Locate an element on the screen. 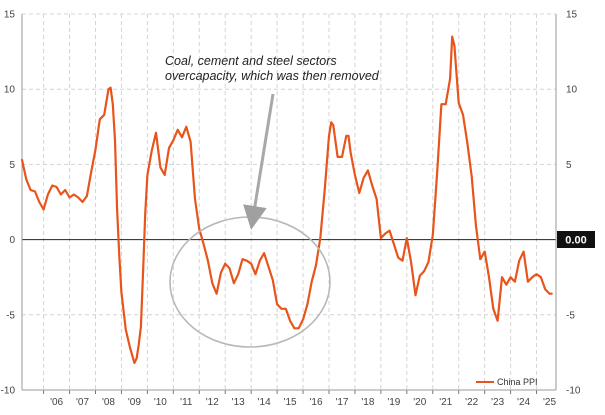 The image size is (605, 415). x-tick-label: '06 is located at coordinates (56, 402).